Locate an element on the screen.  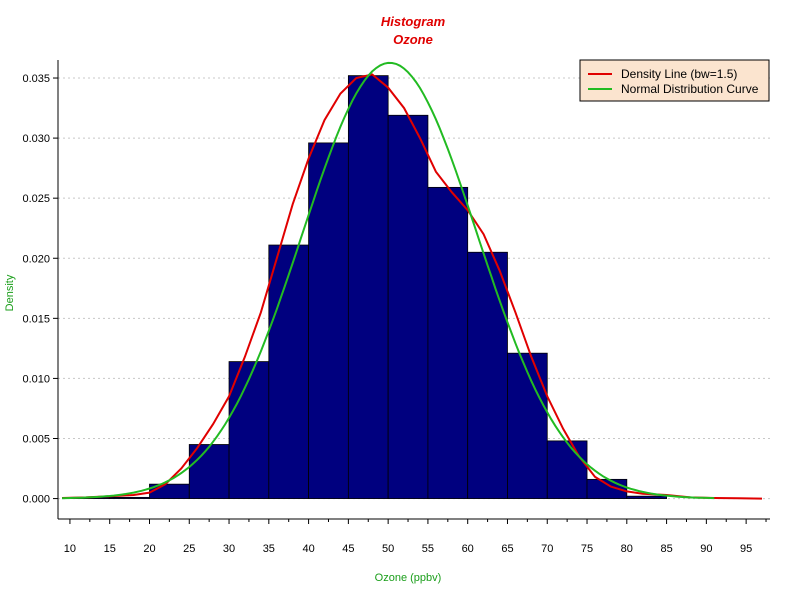
x-tick-label: 25 is located at coordinates (189, 549).